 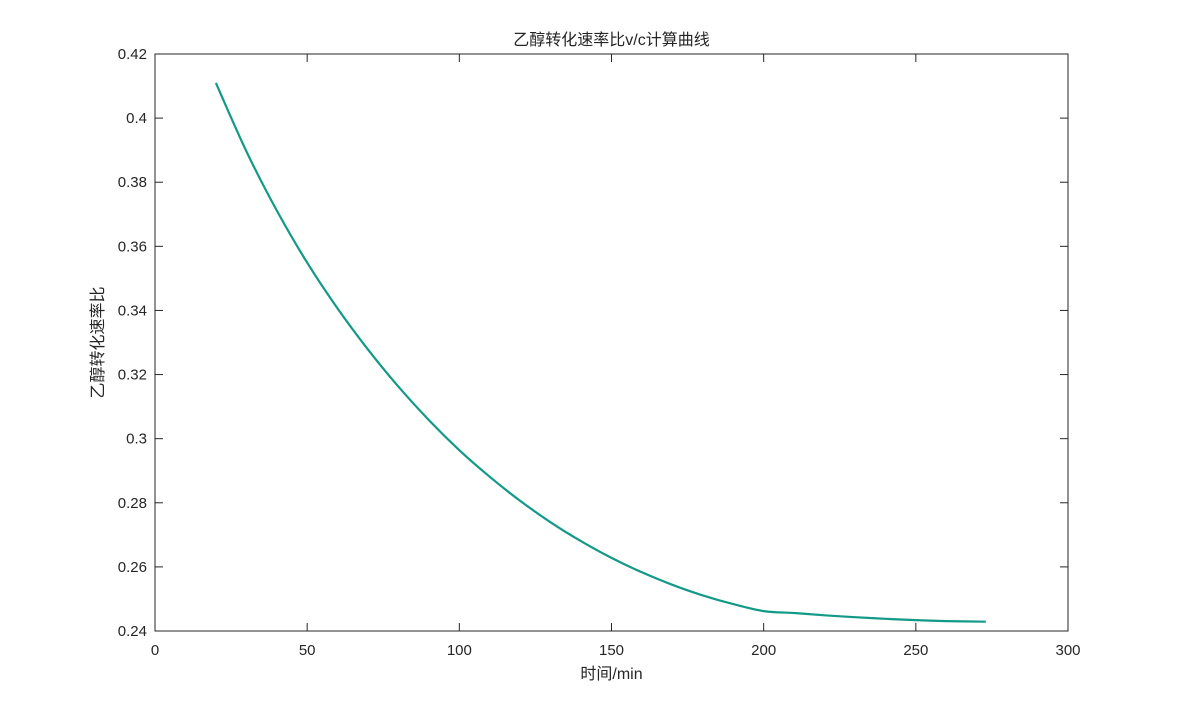 I want to click on y-tick-label: 0.38, so click(x=132, y=182).